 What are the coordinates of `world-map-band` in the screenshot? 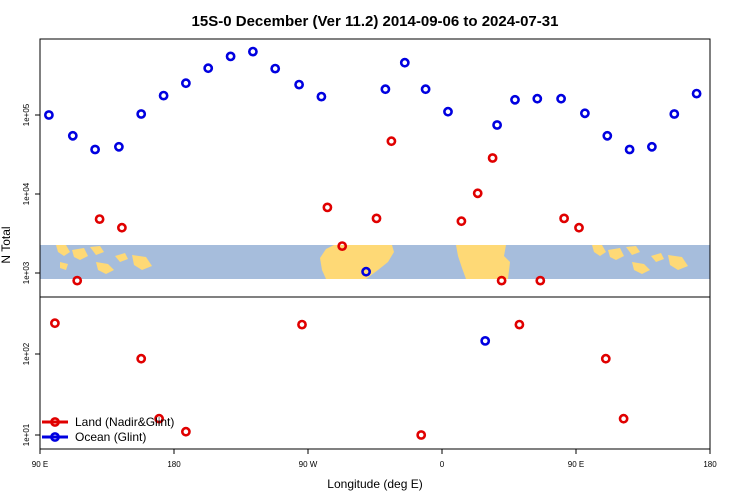 It's located at (375, 262).